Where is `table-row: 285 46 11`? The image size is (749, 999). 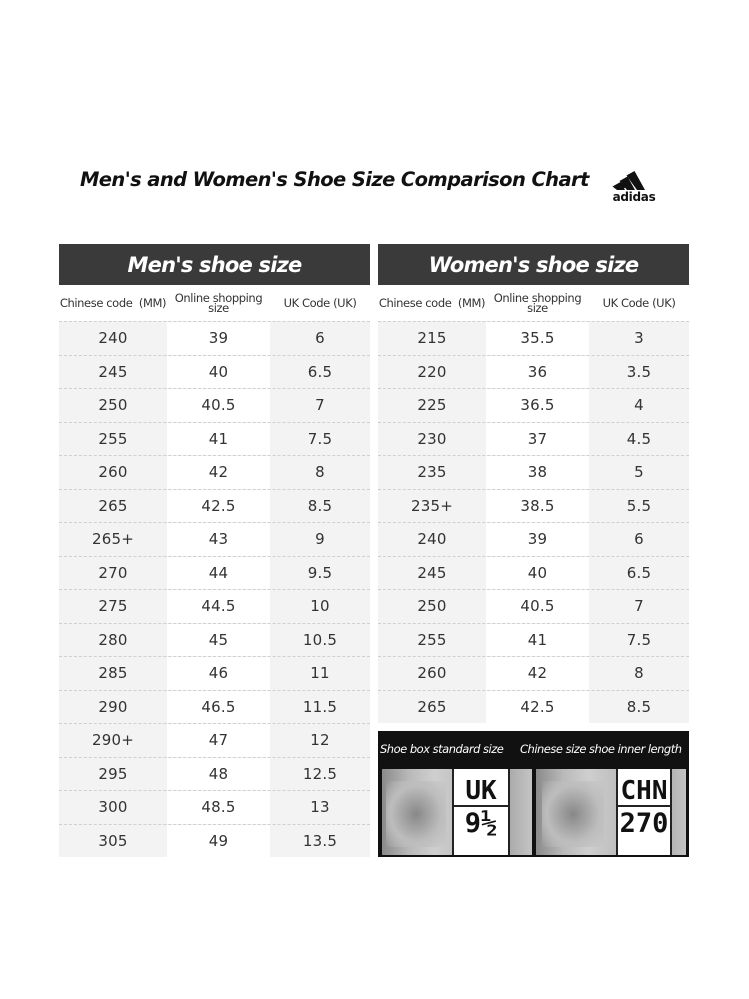
table-row: 285 46 11 is located at coordinates (214, 673).